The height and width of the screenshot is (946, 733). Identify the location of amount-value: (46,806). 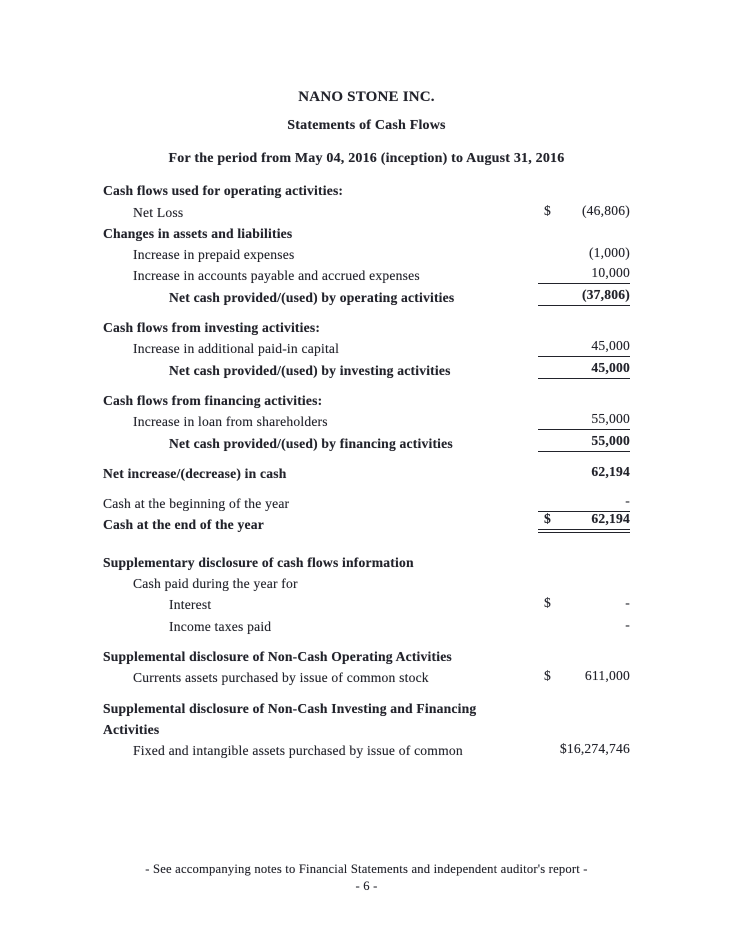
(605, 210).